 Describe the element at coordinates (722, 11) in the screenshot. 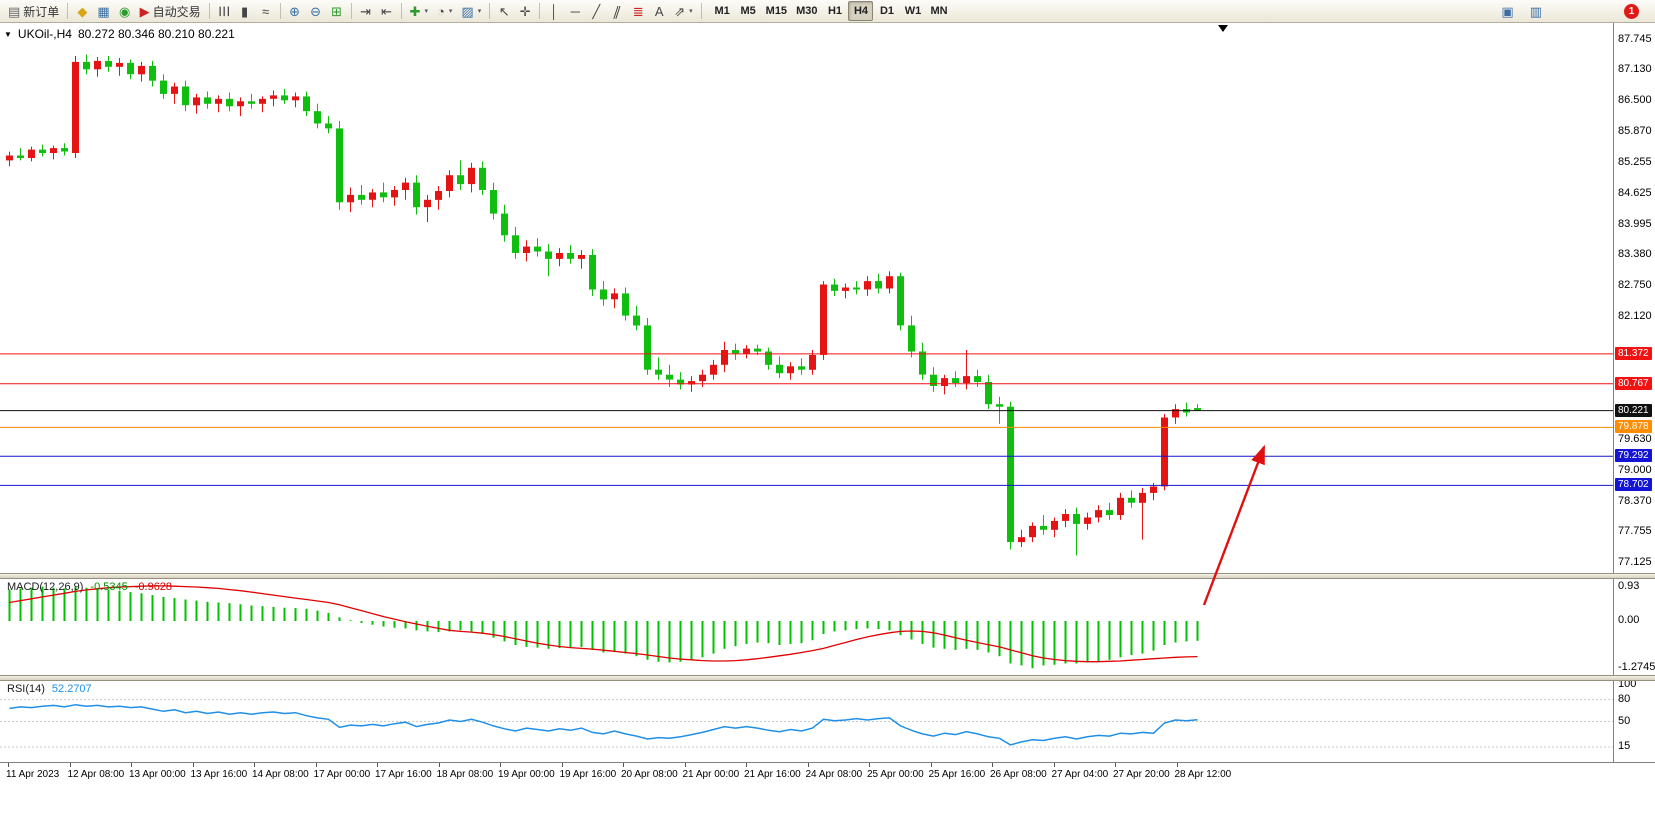

I see `timeframe-m1: M1` at that location.